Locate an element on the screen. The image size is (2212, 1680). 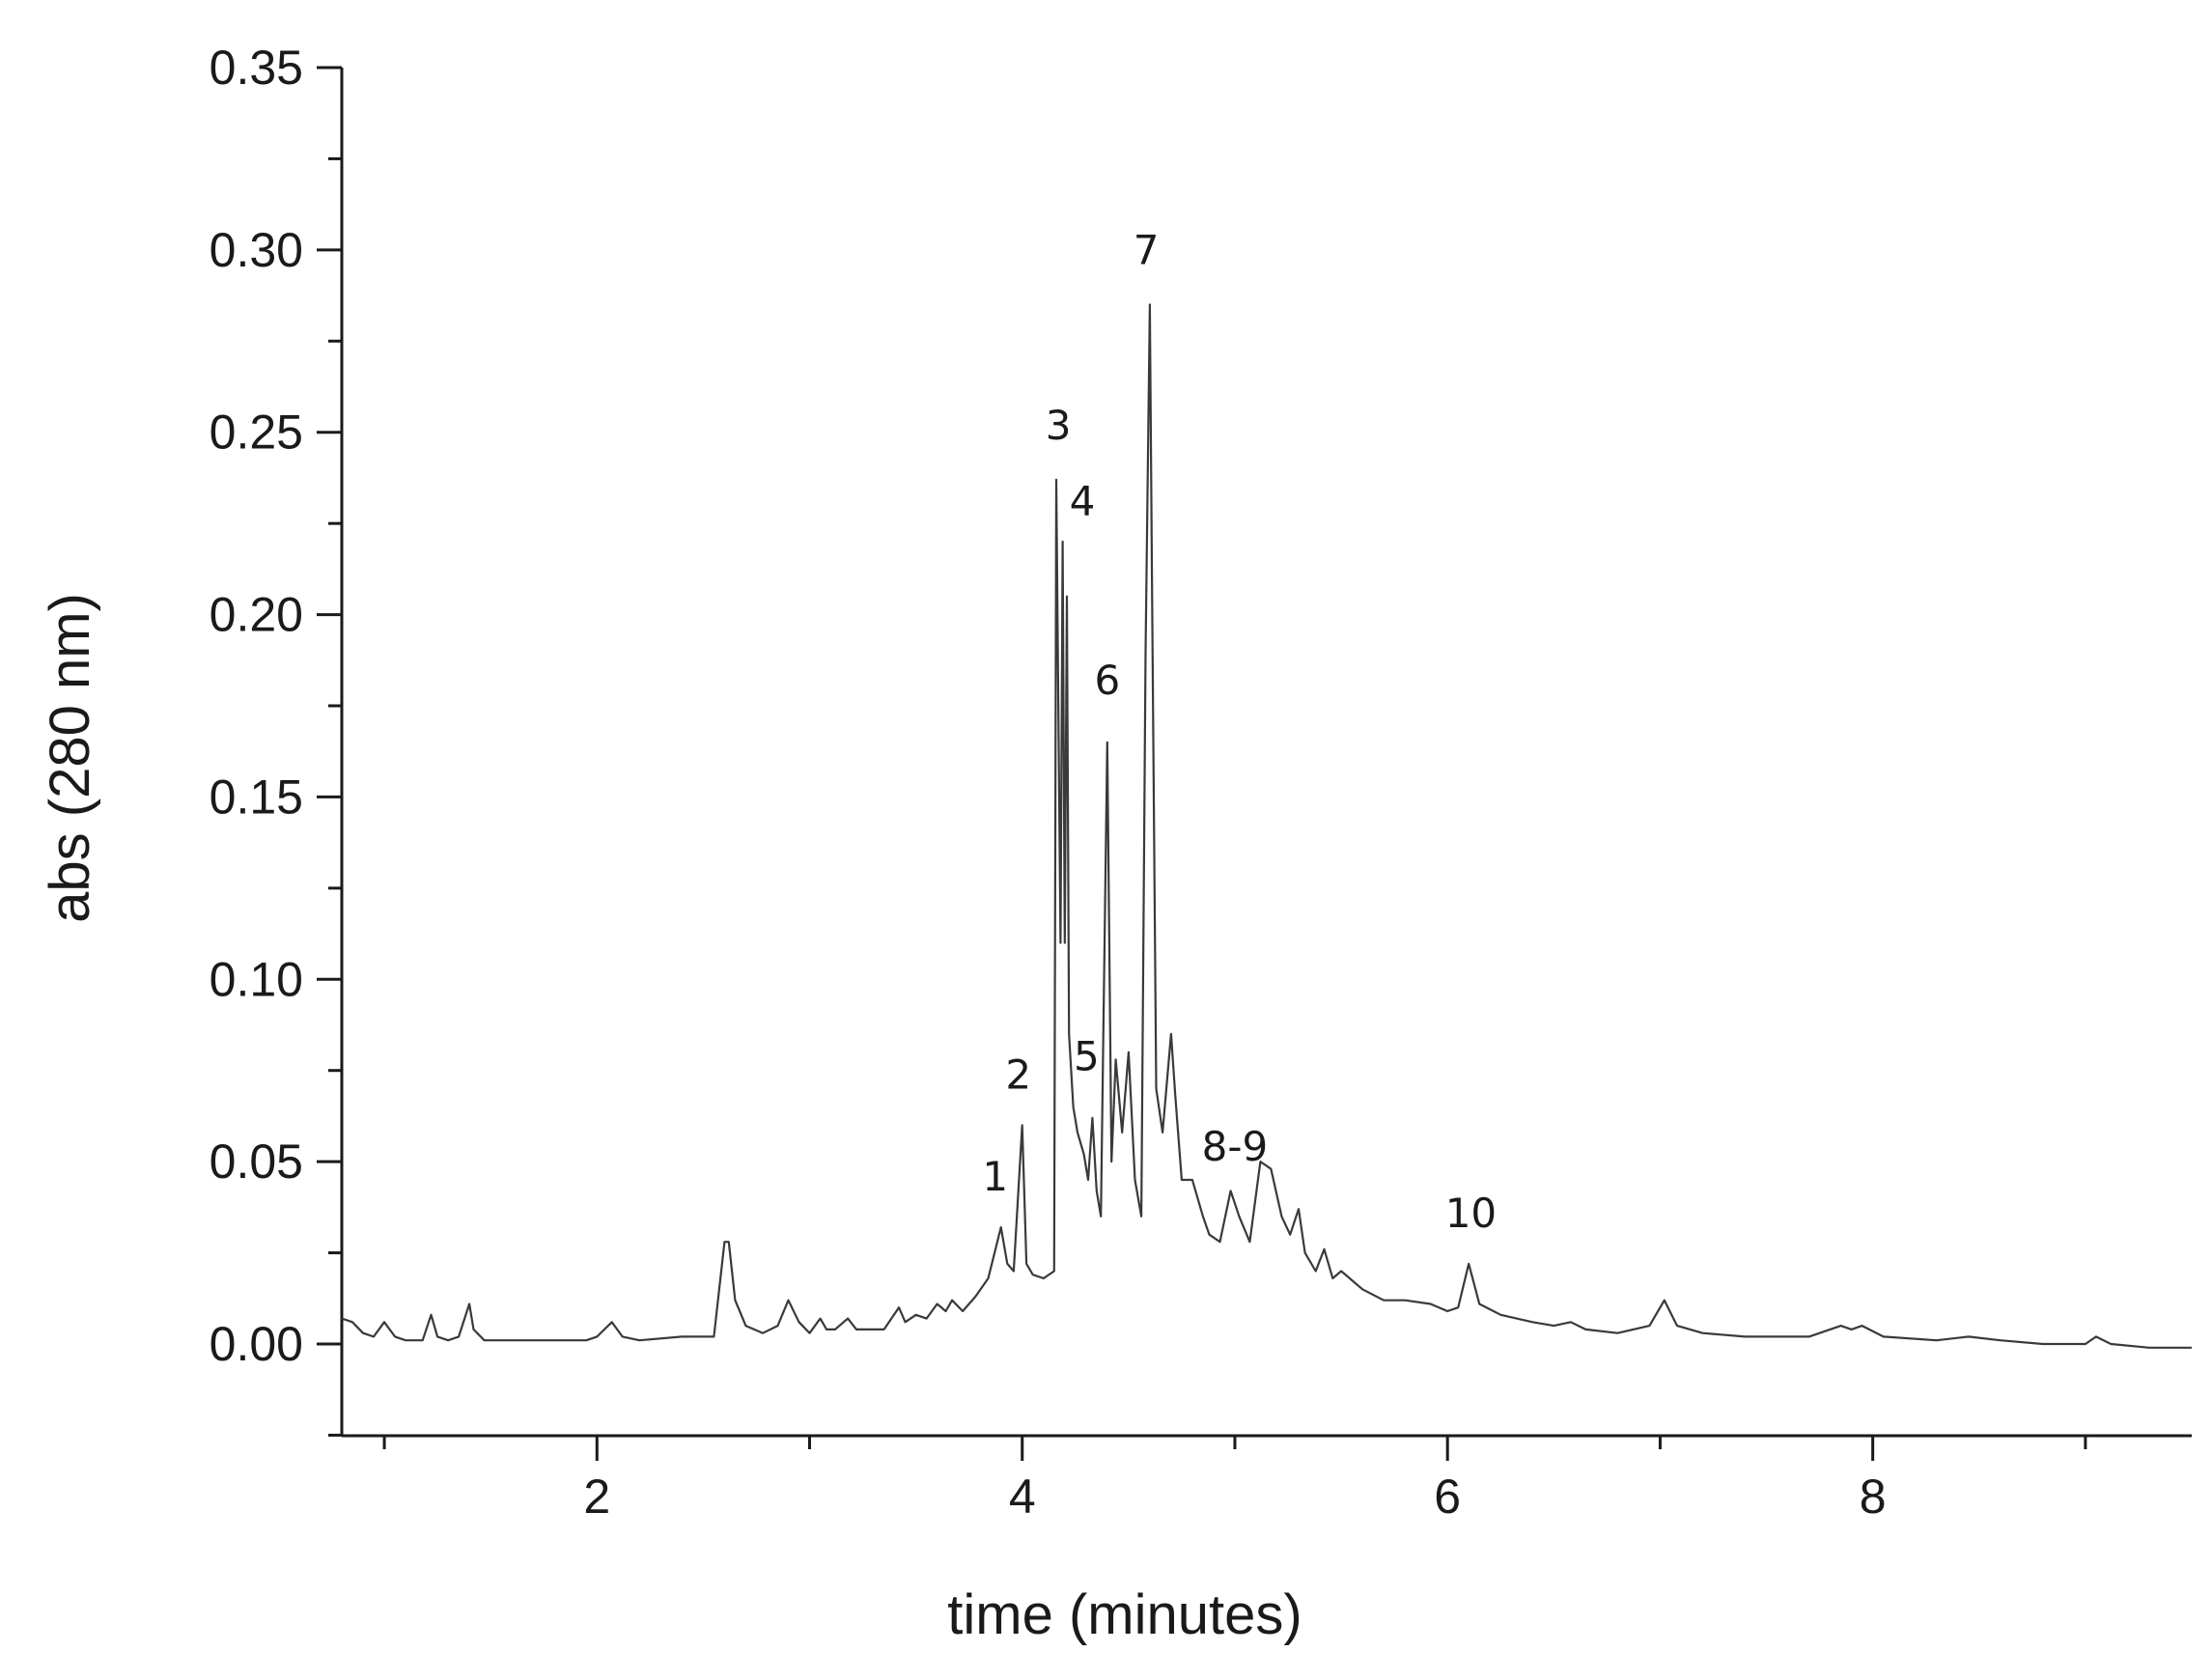
x-tick-label: 4 is located at coordinates (1023, 1497).